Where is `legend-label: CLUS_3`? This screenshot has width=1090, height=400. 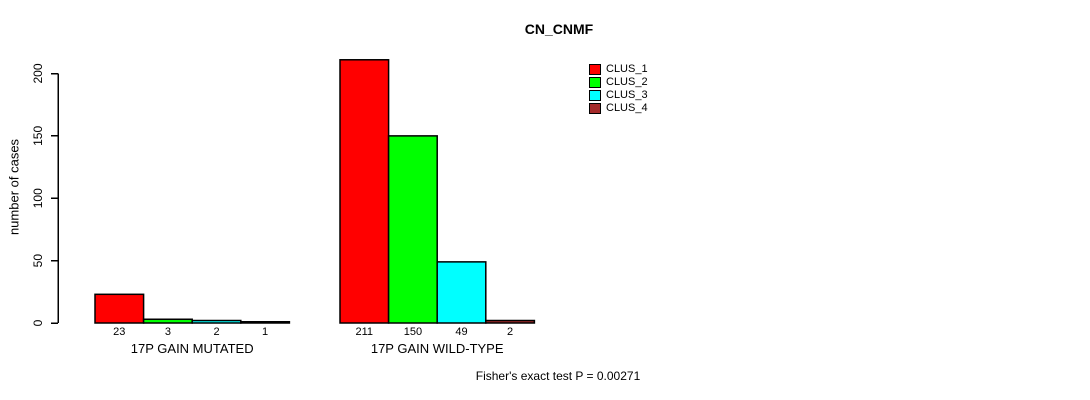
legend-label: CLUS_3 is located at coordinates (627, 95).